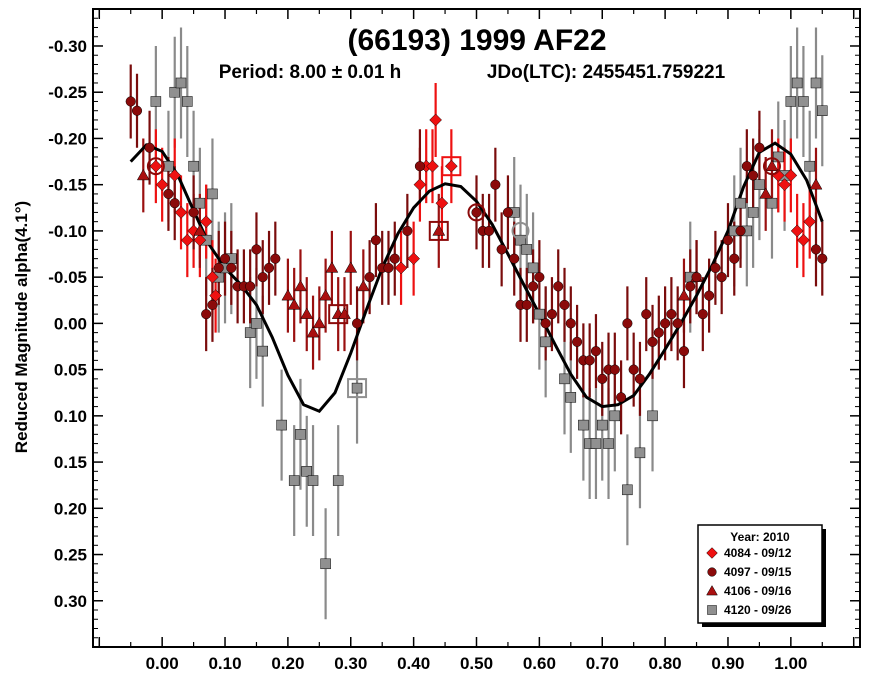 This screenshot has height=680, width=871. I want to click on period-label: Period: 8.00 ± 0.01 h, so click(310, 72).